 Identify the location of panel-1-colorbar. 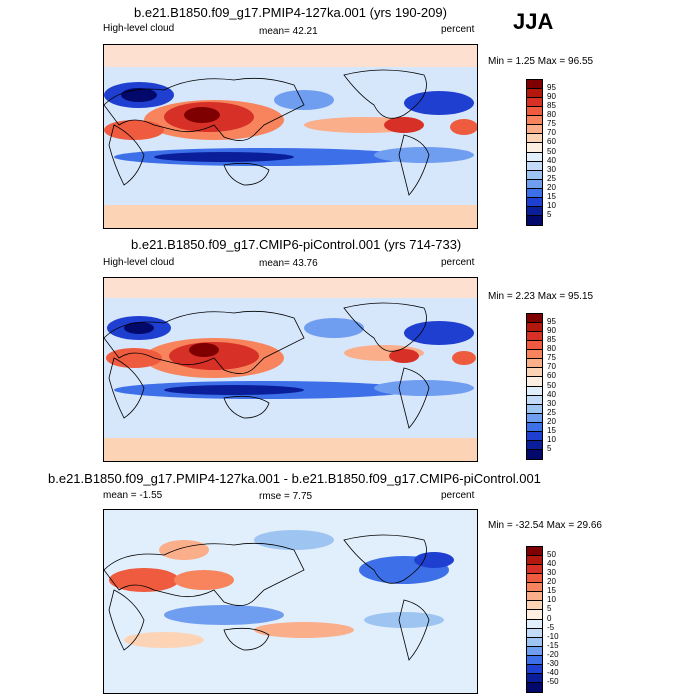
(534, 152).